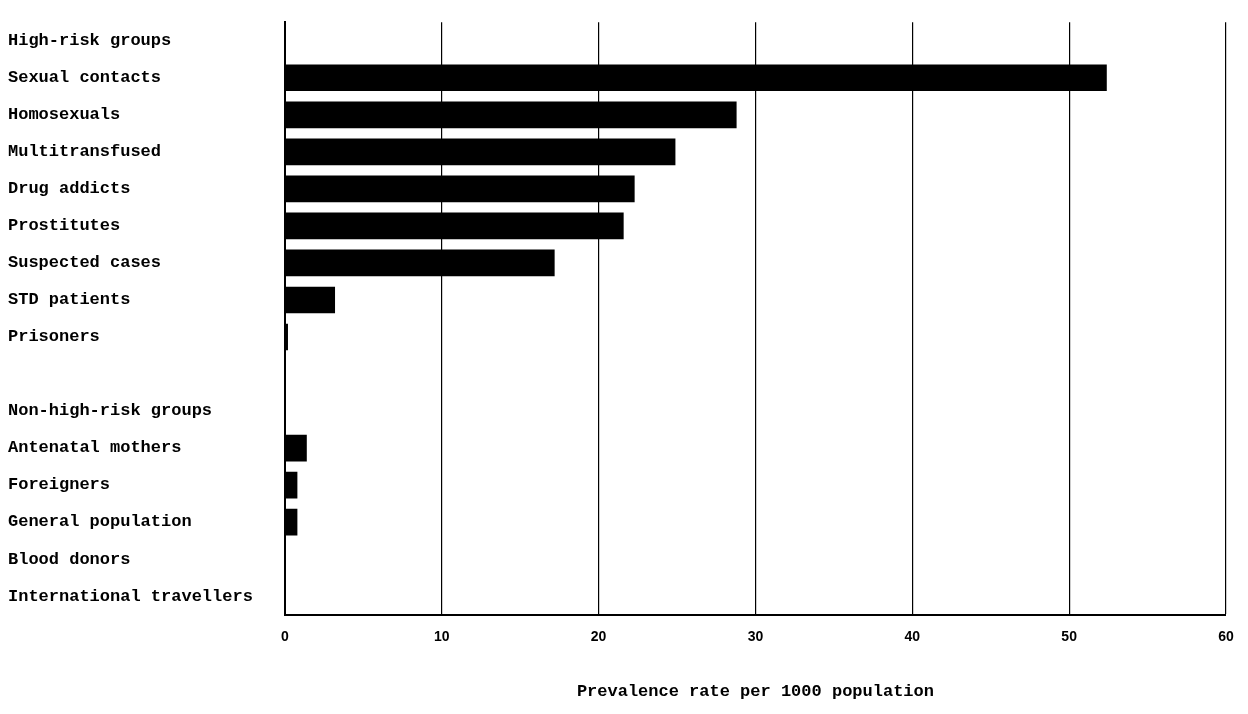  I want to click on y-tick-label: Multitransfused, so click(85, 152).